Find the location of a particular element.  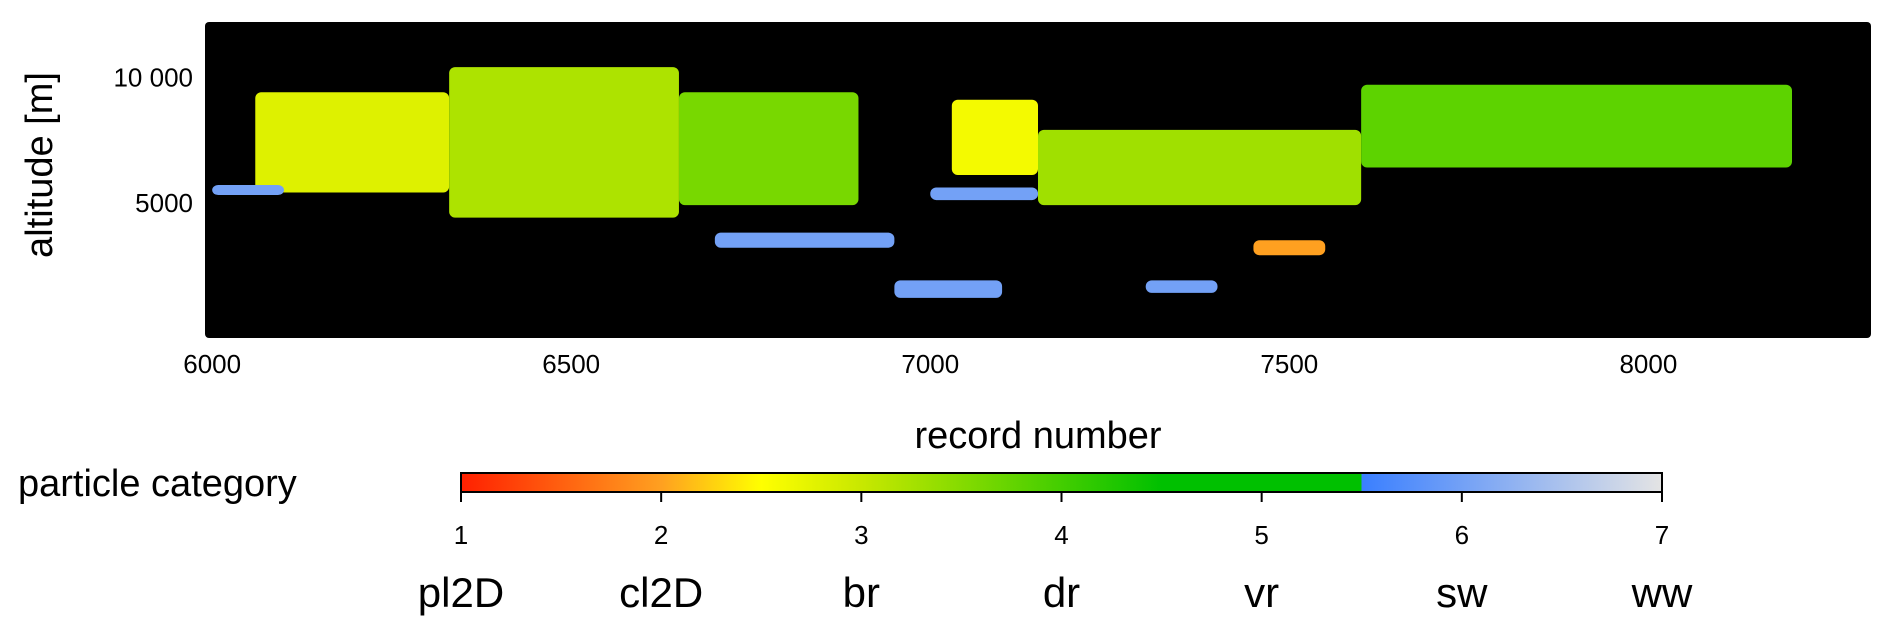

y-axis-label: altitude [m] is located at coordinates (40, 165).